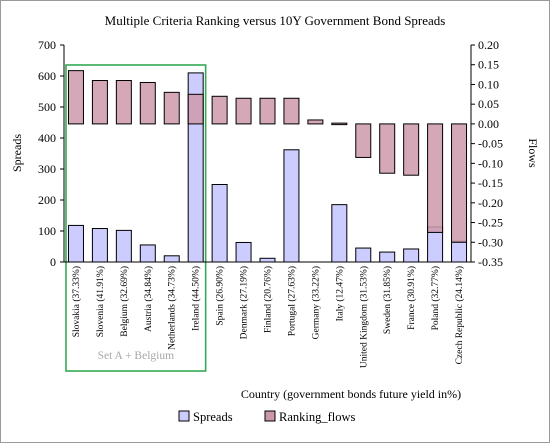 Image resolution: width=550 pixels, height=443 pixels. What do you see at coordinates (268, 299) in the screenshot?
I see `x-tick-label: Finland (20.76%)` at bounding box center [268, 299].